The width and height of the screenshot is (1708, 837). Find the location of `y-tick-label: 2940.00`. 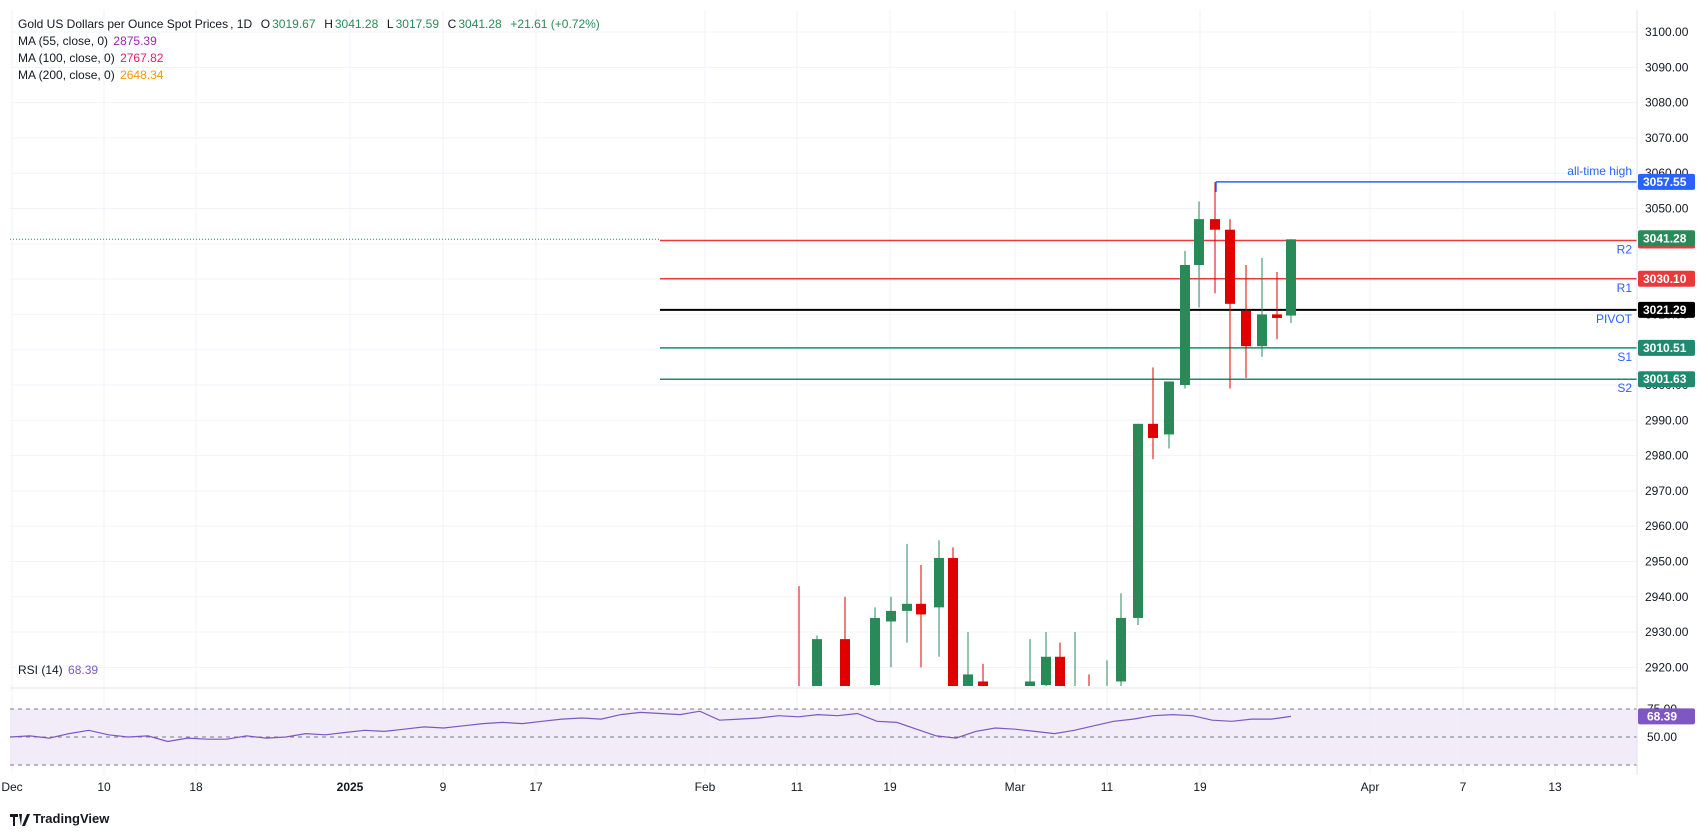

y-tick-label: 2940.00 is located at coordinates (1667, 597).